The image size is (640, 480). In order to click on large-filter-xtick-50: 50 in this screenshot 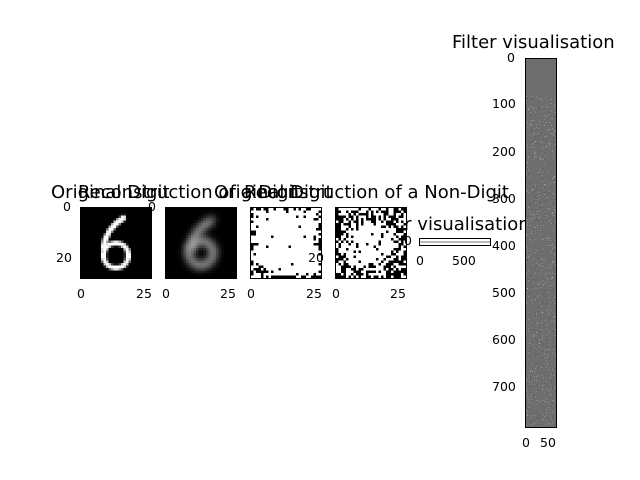, I will do `click(548, 442)`.